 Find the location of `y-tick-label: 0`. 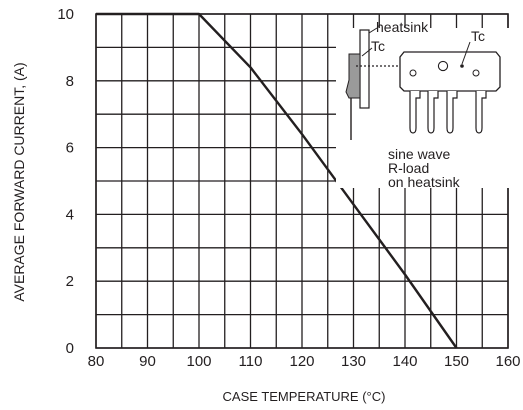

y-tick-label: 0 is located at coordinates (70, 348).